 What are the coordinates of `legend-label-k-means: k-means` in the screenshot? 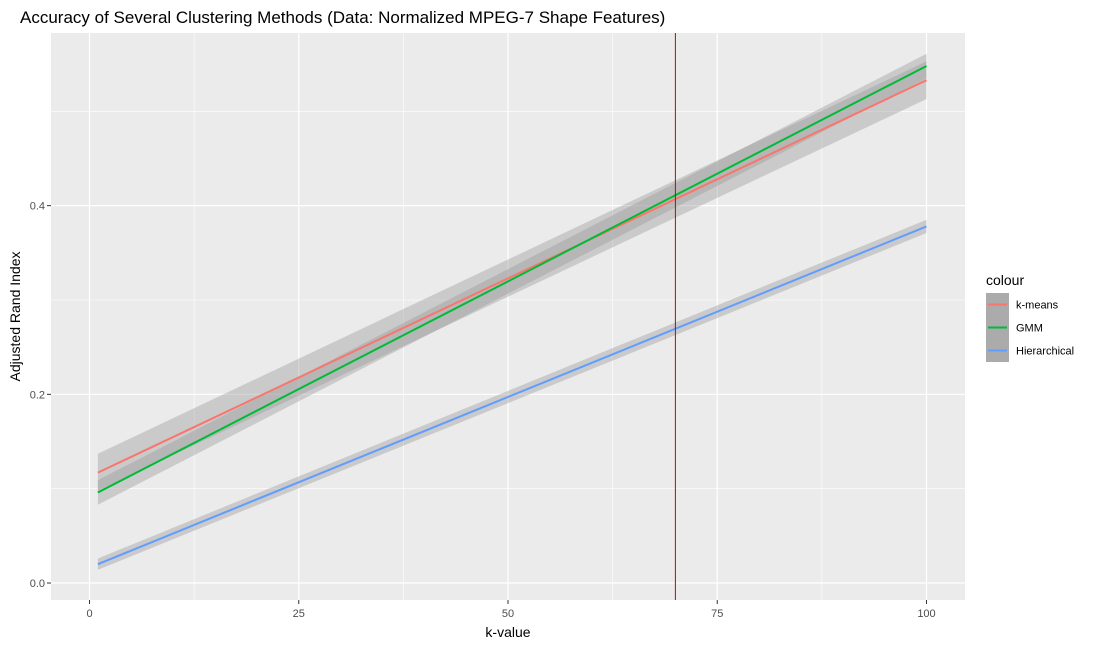 It's located at (1037, 306).